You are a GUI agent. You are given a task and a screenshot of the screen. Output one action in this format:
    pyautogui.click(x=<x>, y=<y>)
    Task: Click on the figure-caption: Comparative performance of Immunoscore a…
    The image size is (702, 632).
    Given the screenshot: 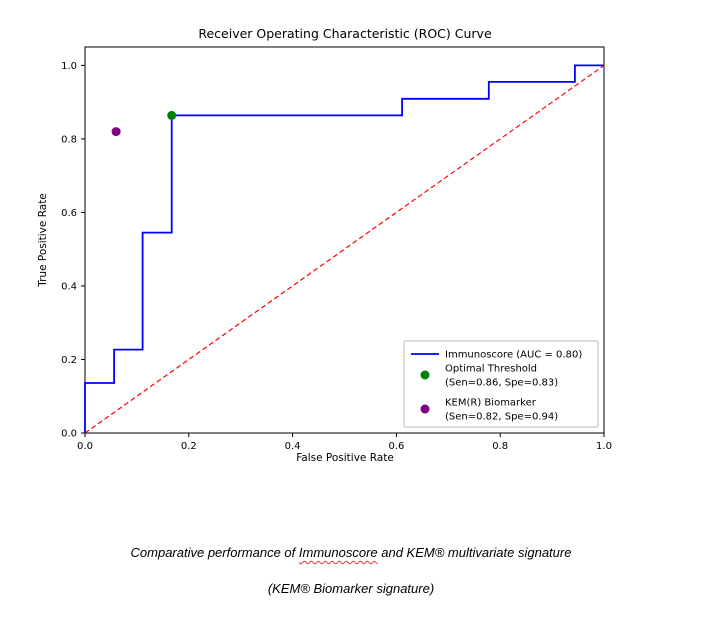 What is the action you would take?
    pyautogui.click(x=351, y=571)
    